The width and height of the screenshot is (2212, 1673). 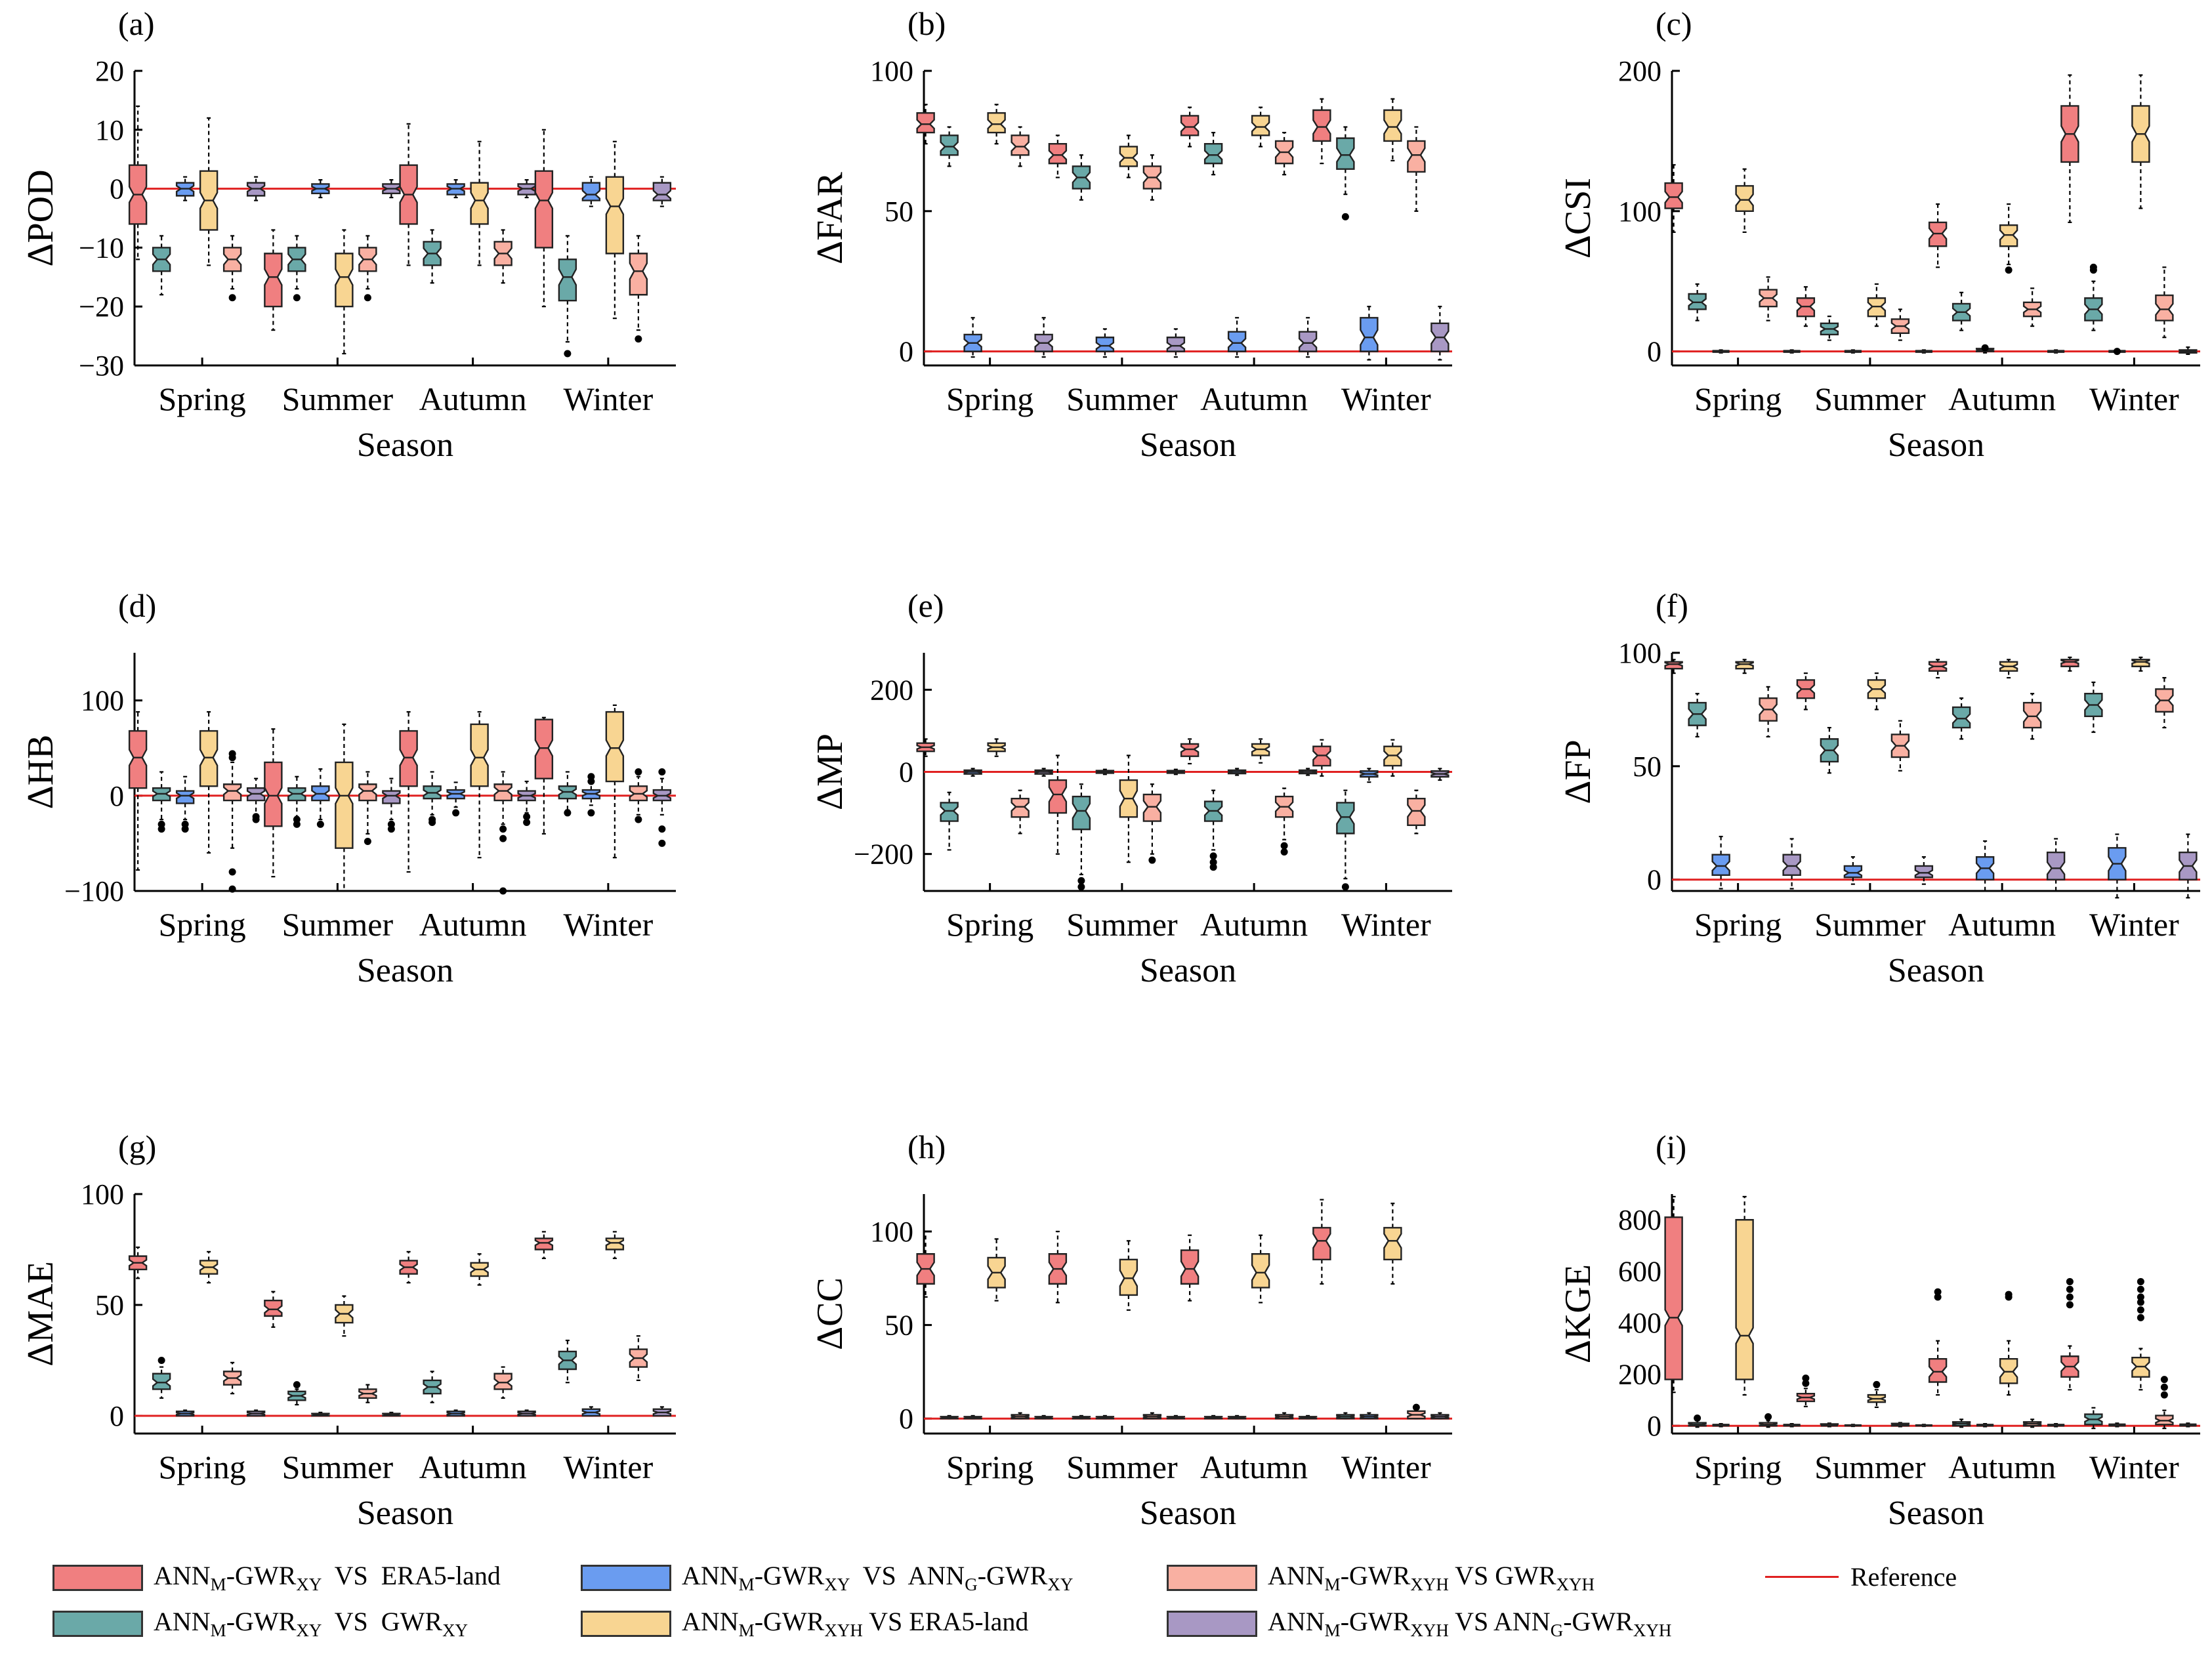 What do you see at coordinates (1578, 218) in the screenshot?
I see `y-axis-title: ΔCSI` at bounding box center [1578, 218].